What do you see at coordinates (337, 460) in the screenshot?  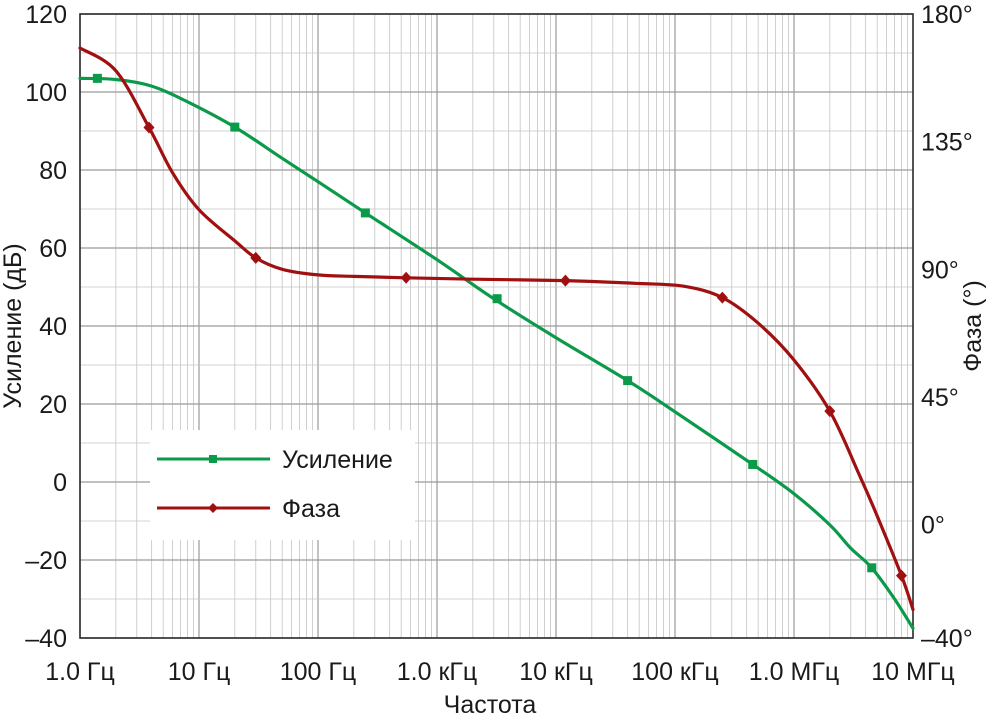 I see `legend-gain-label: Усиление` at bounding box center [337, 460].